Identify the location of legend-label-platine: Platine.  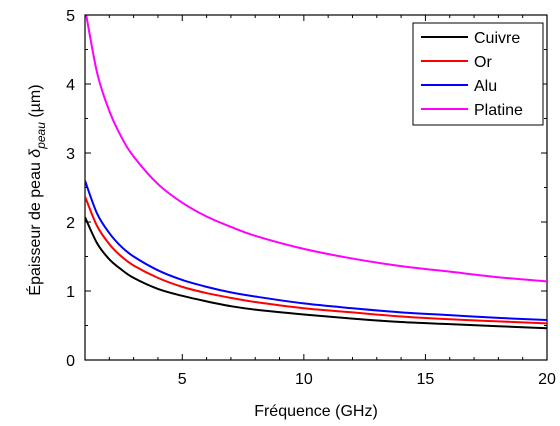
(498, 110).